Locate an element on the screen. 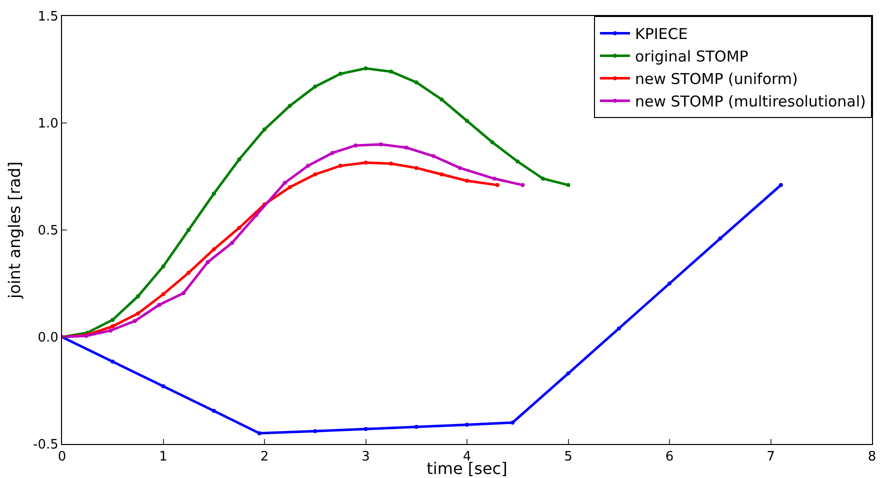  y-axis-title: joint angles [rad] is located at coordinates (14, 230).